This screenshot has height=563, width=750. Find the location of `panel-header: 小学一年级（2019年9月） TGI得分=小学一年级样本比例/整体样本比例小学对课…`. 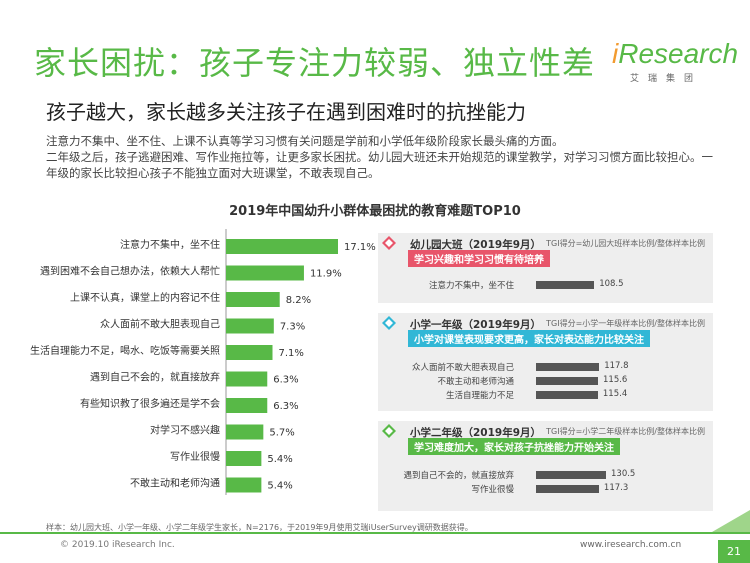

panel-header: 小学一年级（2019年9月） TGI得分=小学一年级样本比例/整体样本比例小学对课… is located at coordinates (545, 330).